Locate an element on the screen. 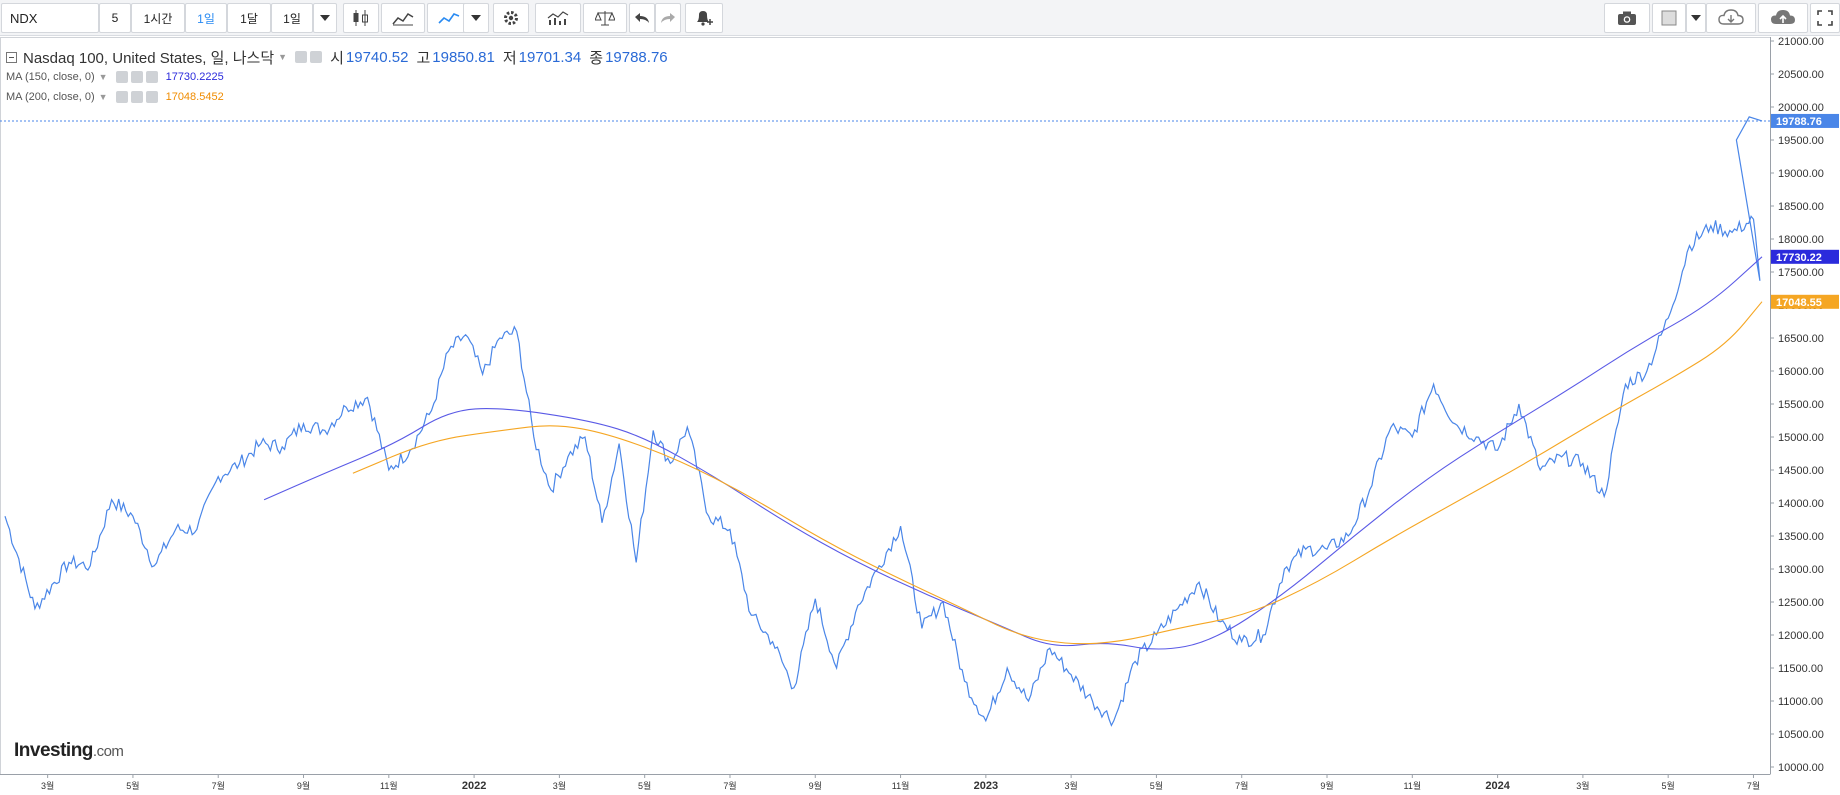  y-tick-label: 21000.00 is located at coordinates (1801, 42).